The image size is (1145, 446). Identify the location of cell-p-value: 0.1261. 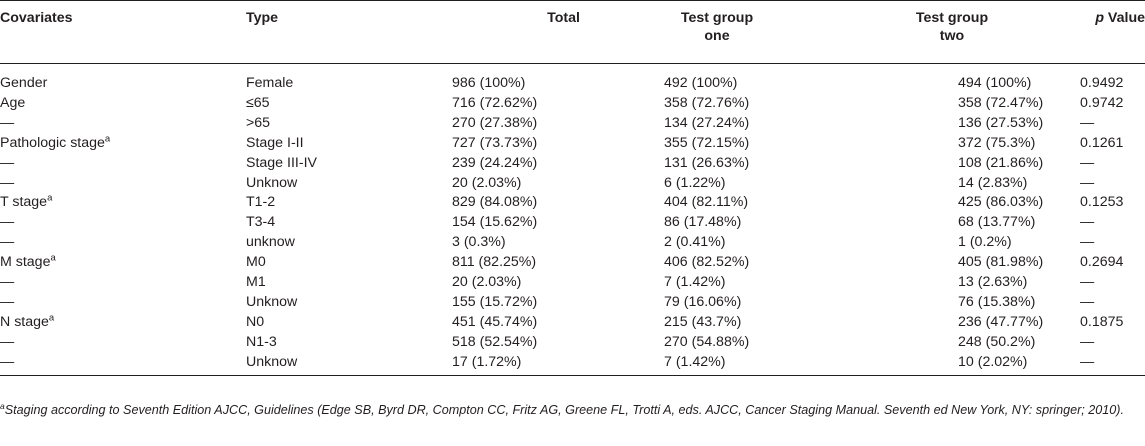
(1102, 142).